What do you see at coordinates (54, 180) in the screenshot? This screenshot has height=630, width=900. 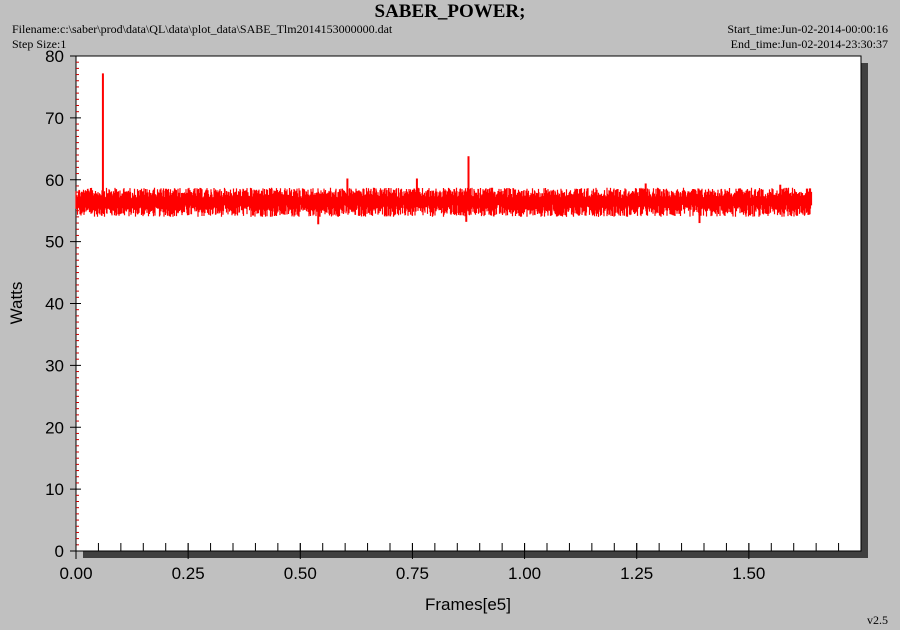 I see `y-tick-label: 60` at bounding box center [54, 180].